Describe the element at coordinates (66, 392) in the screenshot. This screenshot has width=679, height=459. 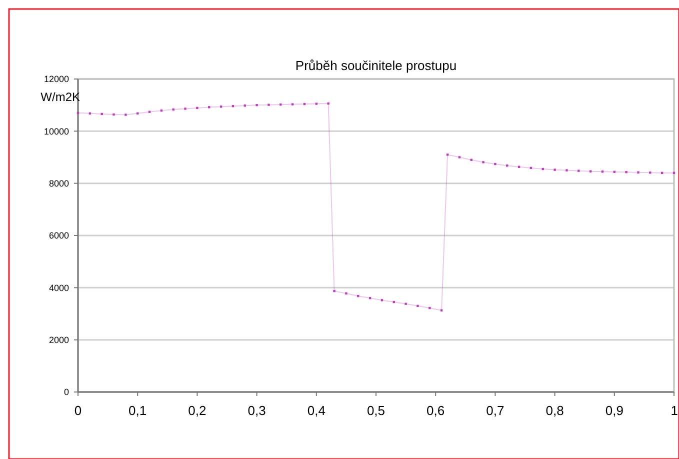
I see `y-tick-label: 0` at that location.